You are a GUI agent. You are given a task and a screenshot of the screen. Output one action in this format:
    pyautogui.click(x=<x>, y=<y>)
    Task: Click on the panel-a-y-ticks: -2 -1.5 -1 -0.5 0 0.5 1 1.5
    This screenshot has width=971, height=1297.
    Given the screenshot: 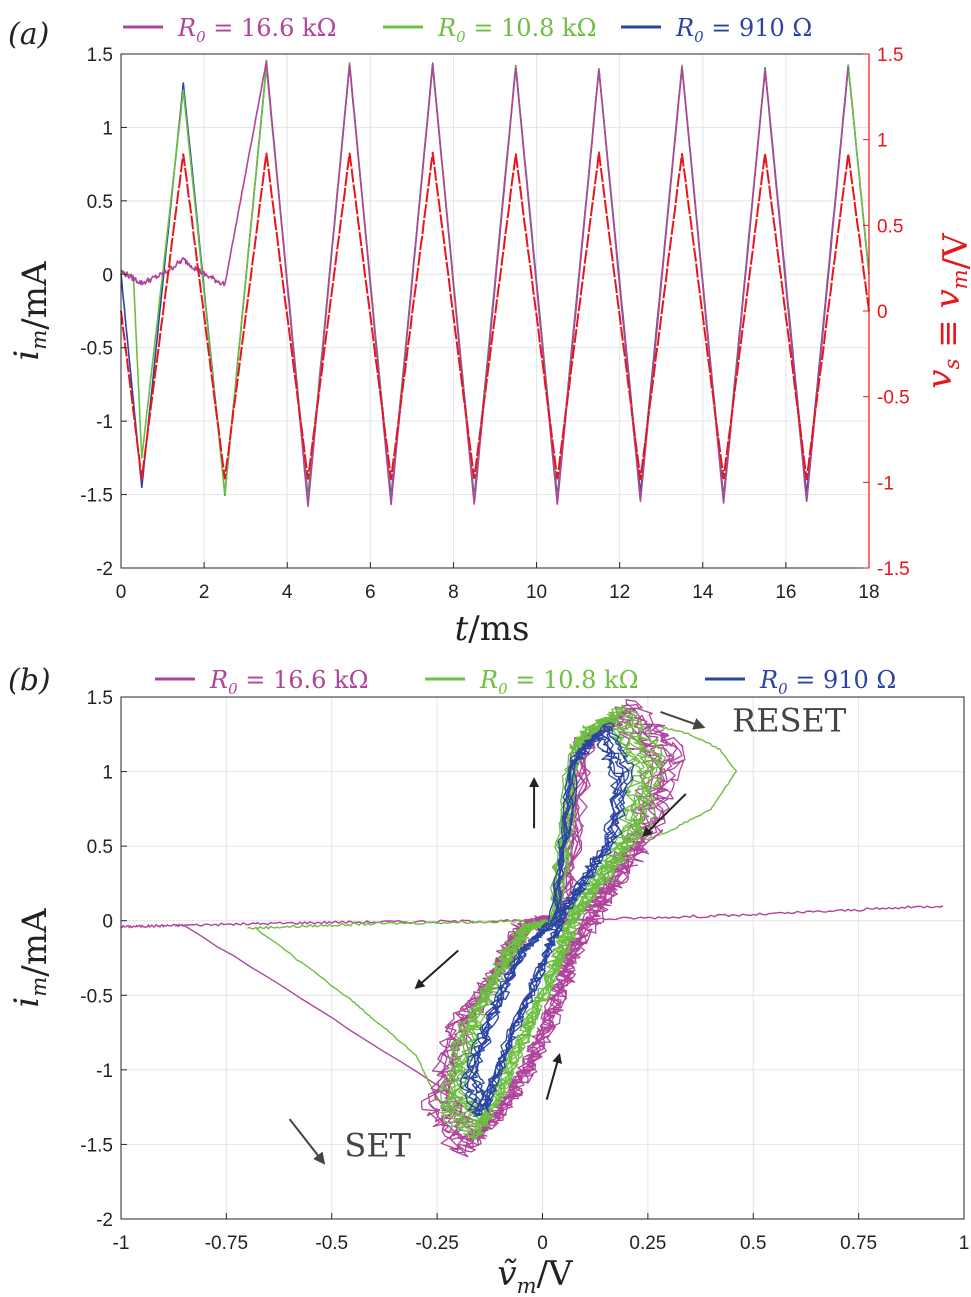 What is the action you would take?
    pyautogui.click(x=103, y=312)
    